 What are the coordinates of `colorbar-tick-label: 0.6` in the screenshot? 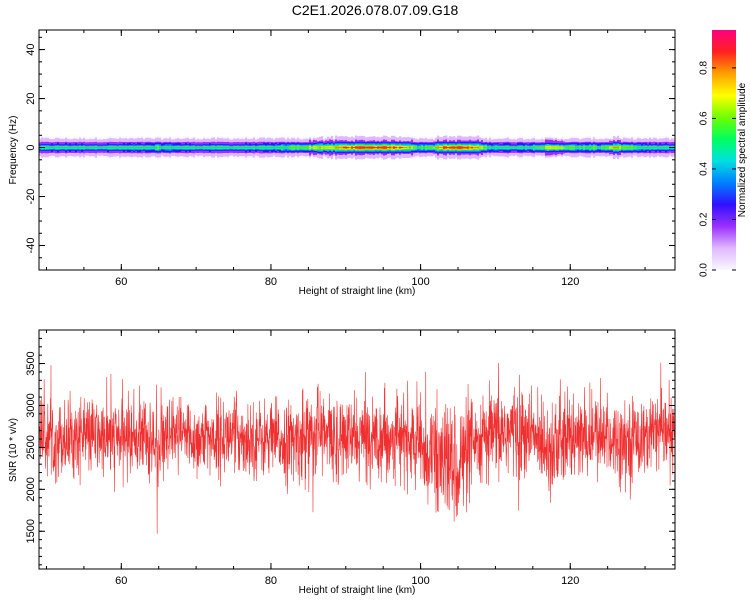 It's located at (704, 118).